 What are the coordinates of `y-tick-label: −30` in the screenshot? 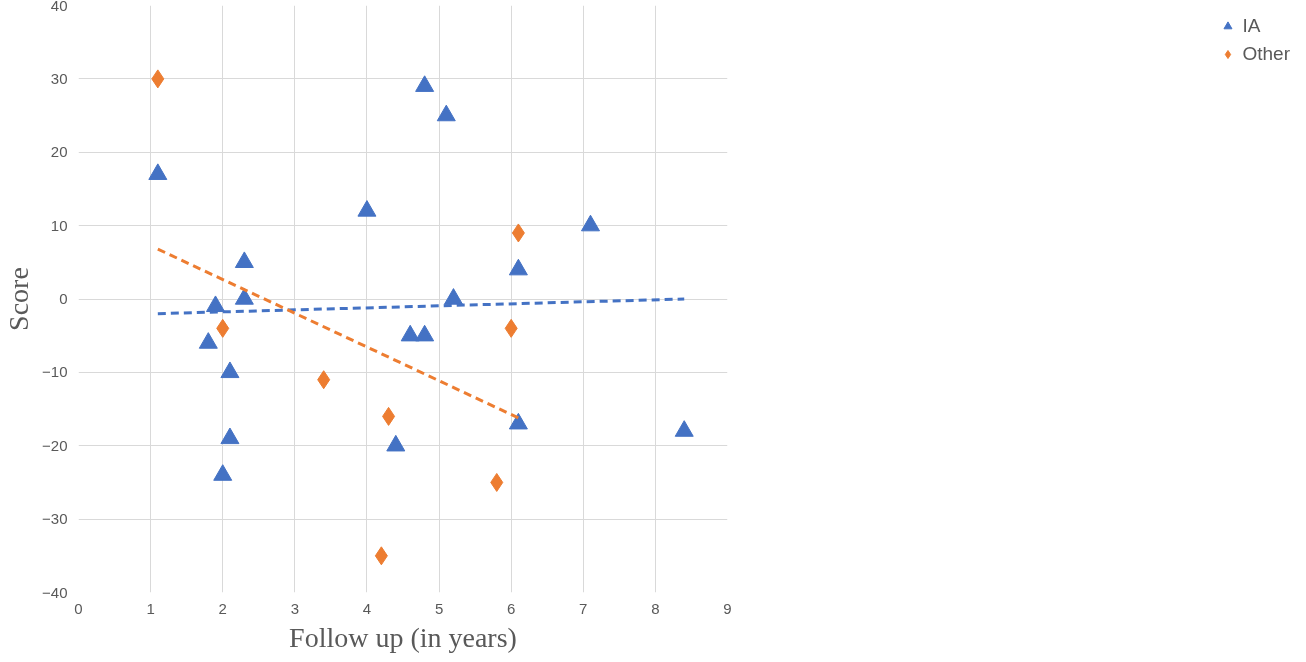 It's located at (55, 519).